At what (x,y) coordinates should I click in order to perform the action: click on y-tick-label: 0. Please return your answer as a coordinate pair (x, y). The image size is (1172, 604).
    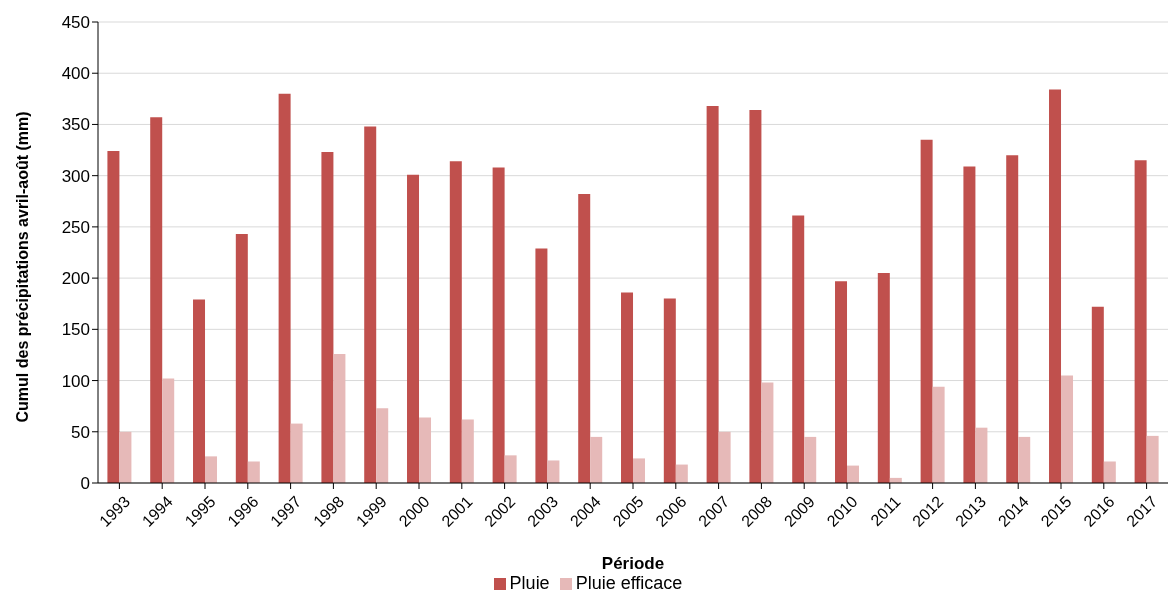
    Looking at the image, I should click on (85, 484).